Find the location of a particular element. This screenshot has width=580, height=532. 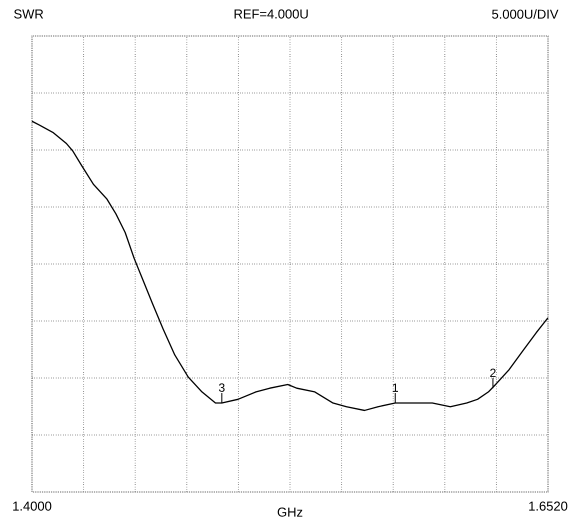

chart-title: SWR is located at coordinates (29, 14).